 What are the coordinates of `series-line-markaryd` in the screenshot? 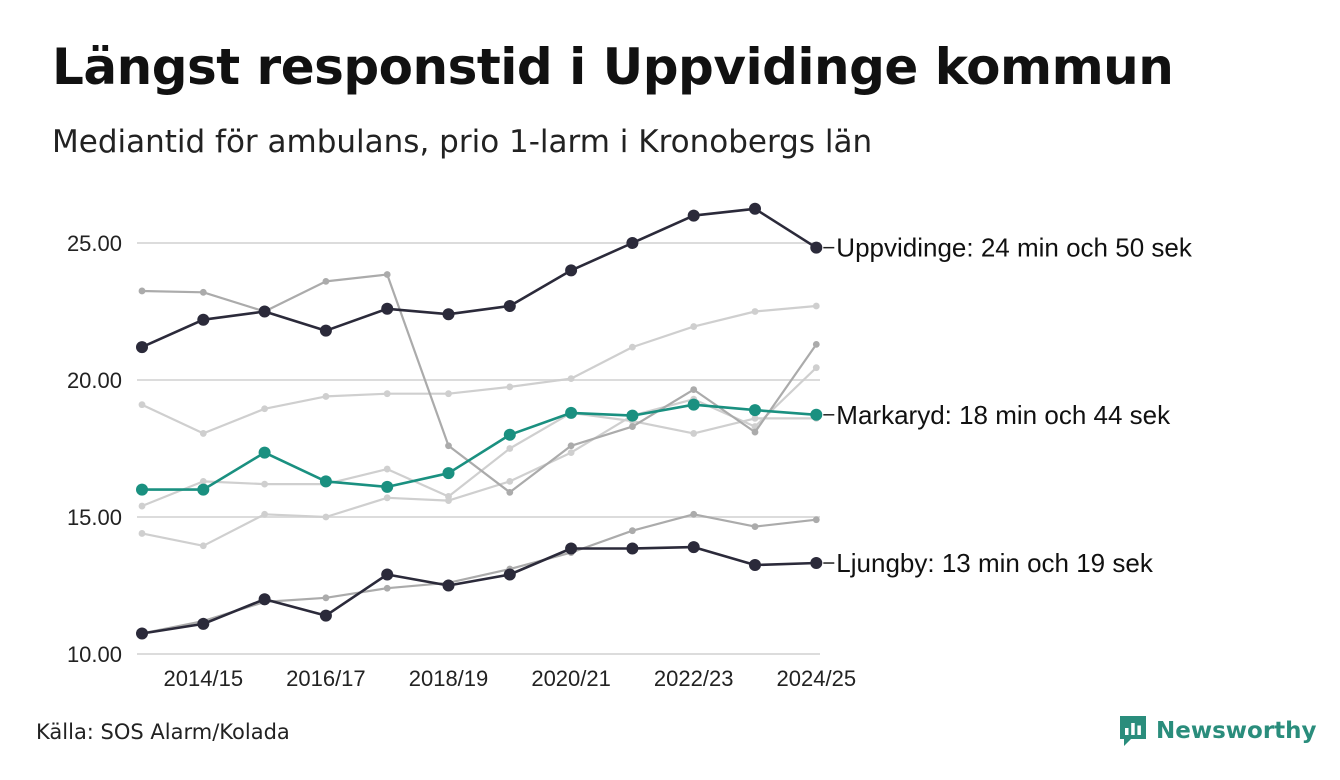 It's located at (479, 447).